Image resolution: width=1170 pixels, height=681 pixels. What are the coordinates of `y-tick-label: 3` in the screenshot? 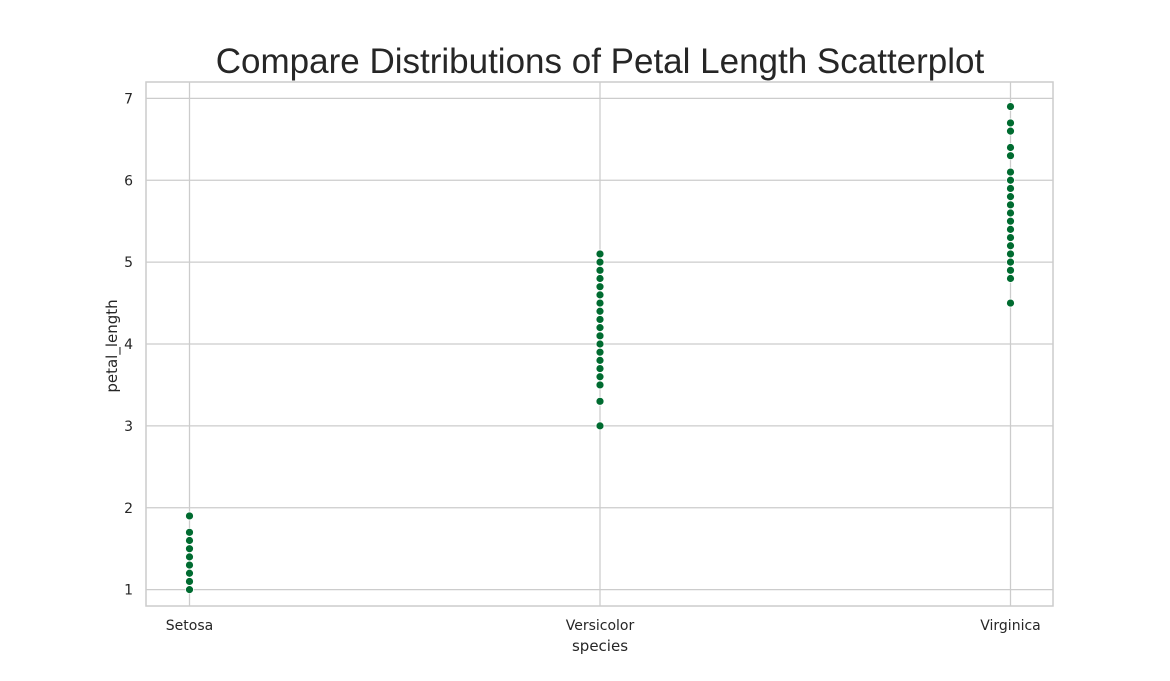 It's located at (128, 427).